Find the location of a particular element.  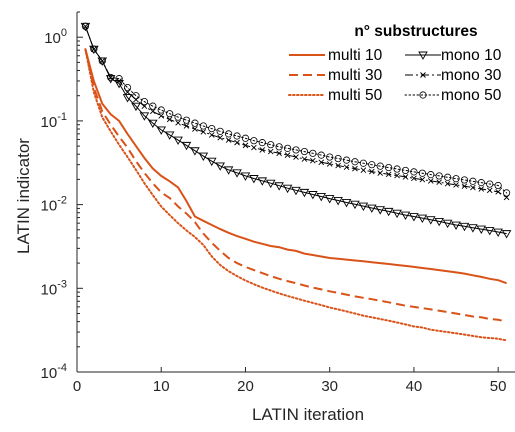

x-tick-label: 10 is located at coordinates (161, 386).